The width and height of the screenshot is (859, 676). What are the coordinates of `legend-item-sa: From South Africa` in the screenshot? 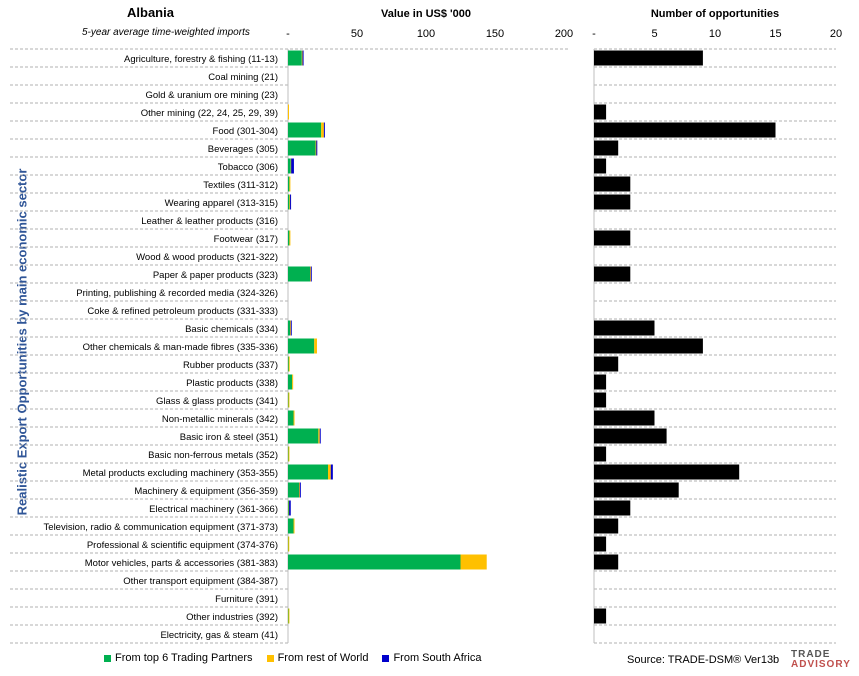 It's located at (431, 658).